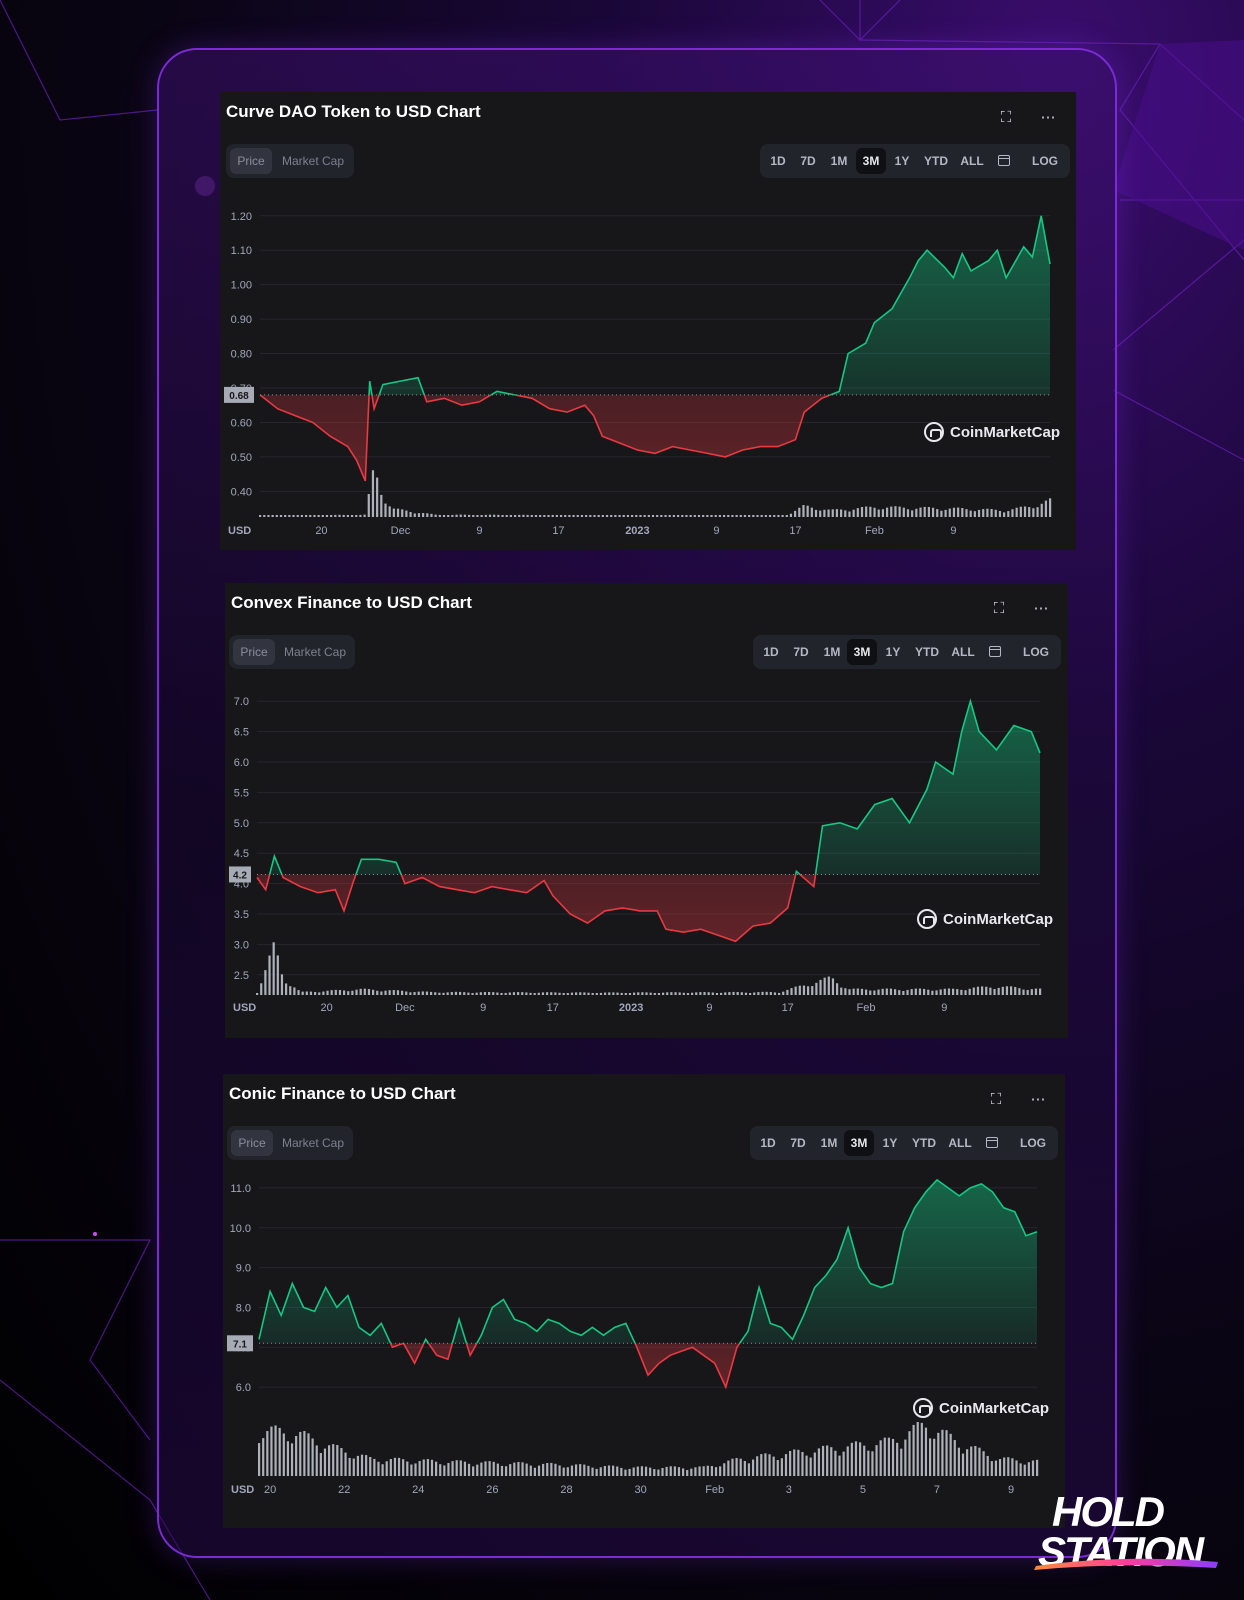 The height and width of the screenshot is (1600, 1244). Describe the element at coordinates (1108, 1511) in the screenshot. I see `brand-line-1: HOLD` at that location.